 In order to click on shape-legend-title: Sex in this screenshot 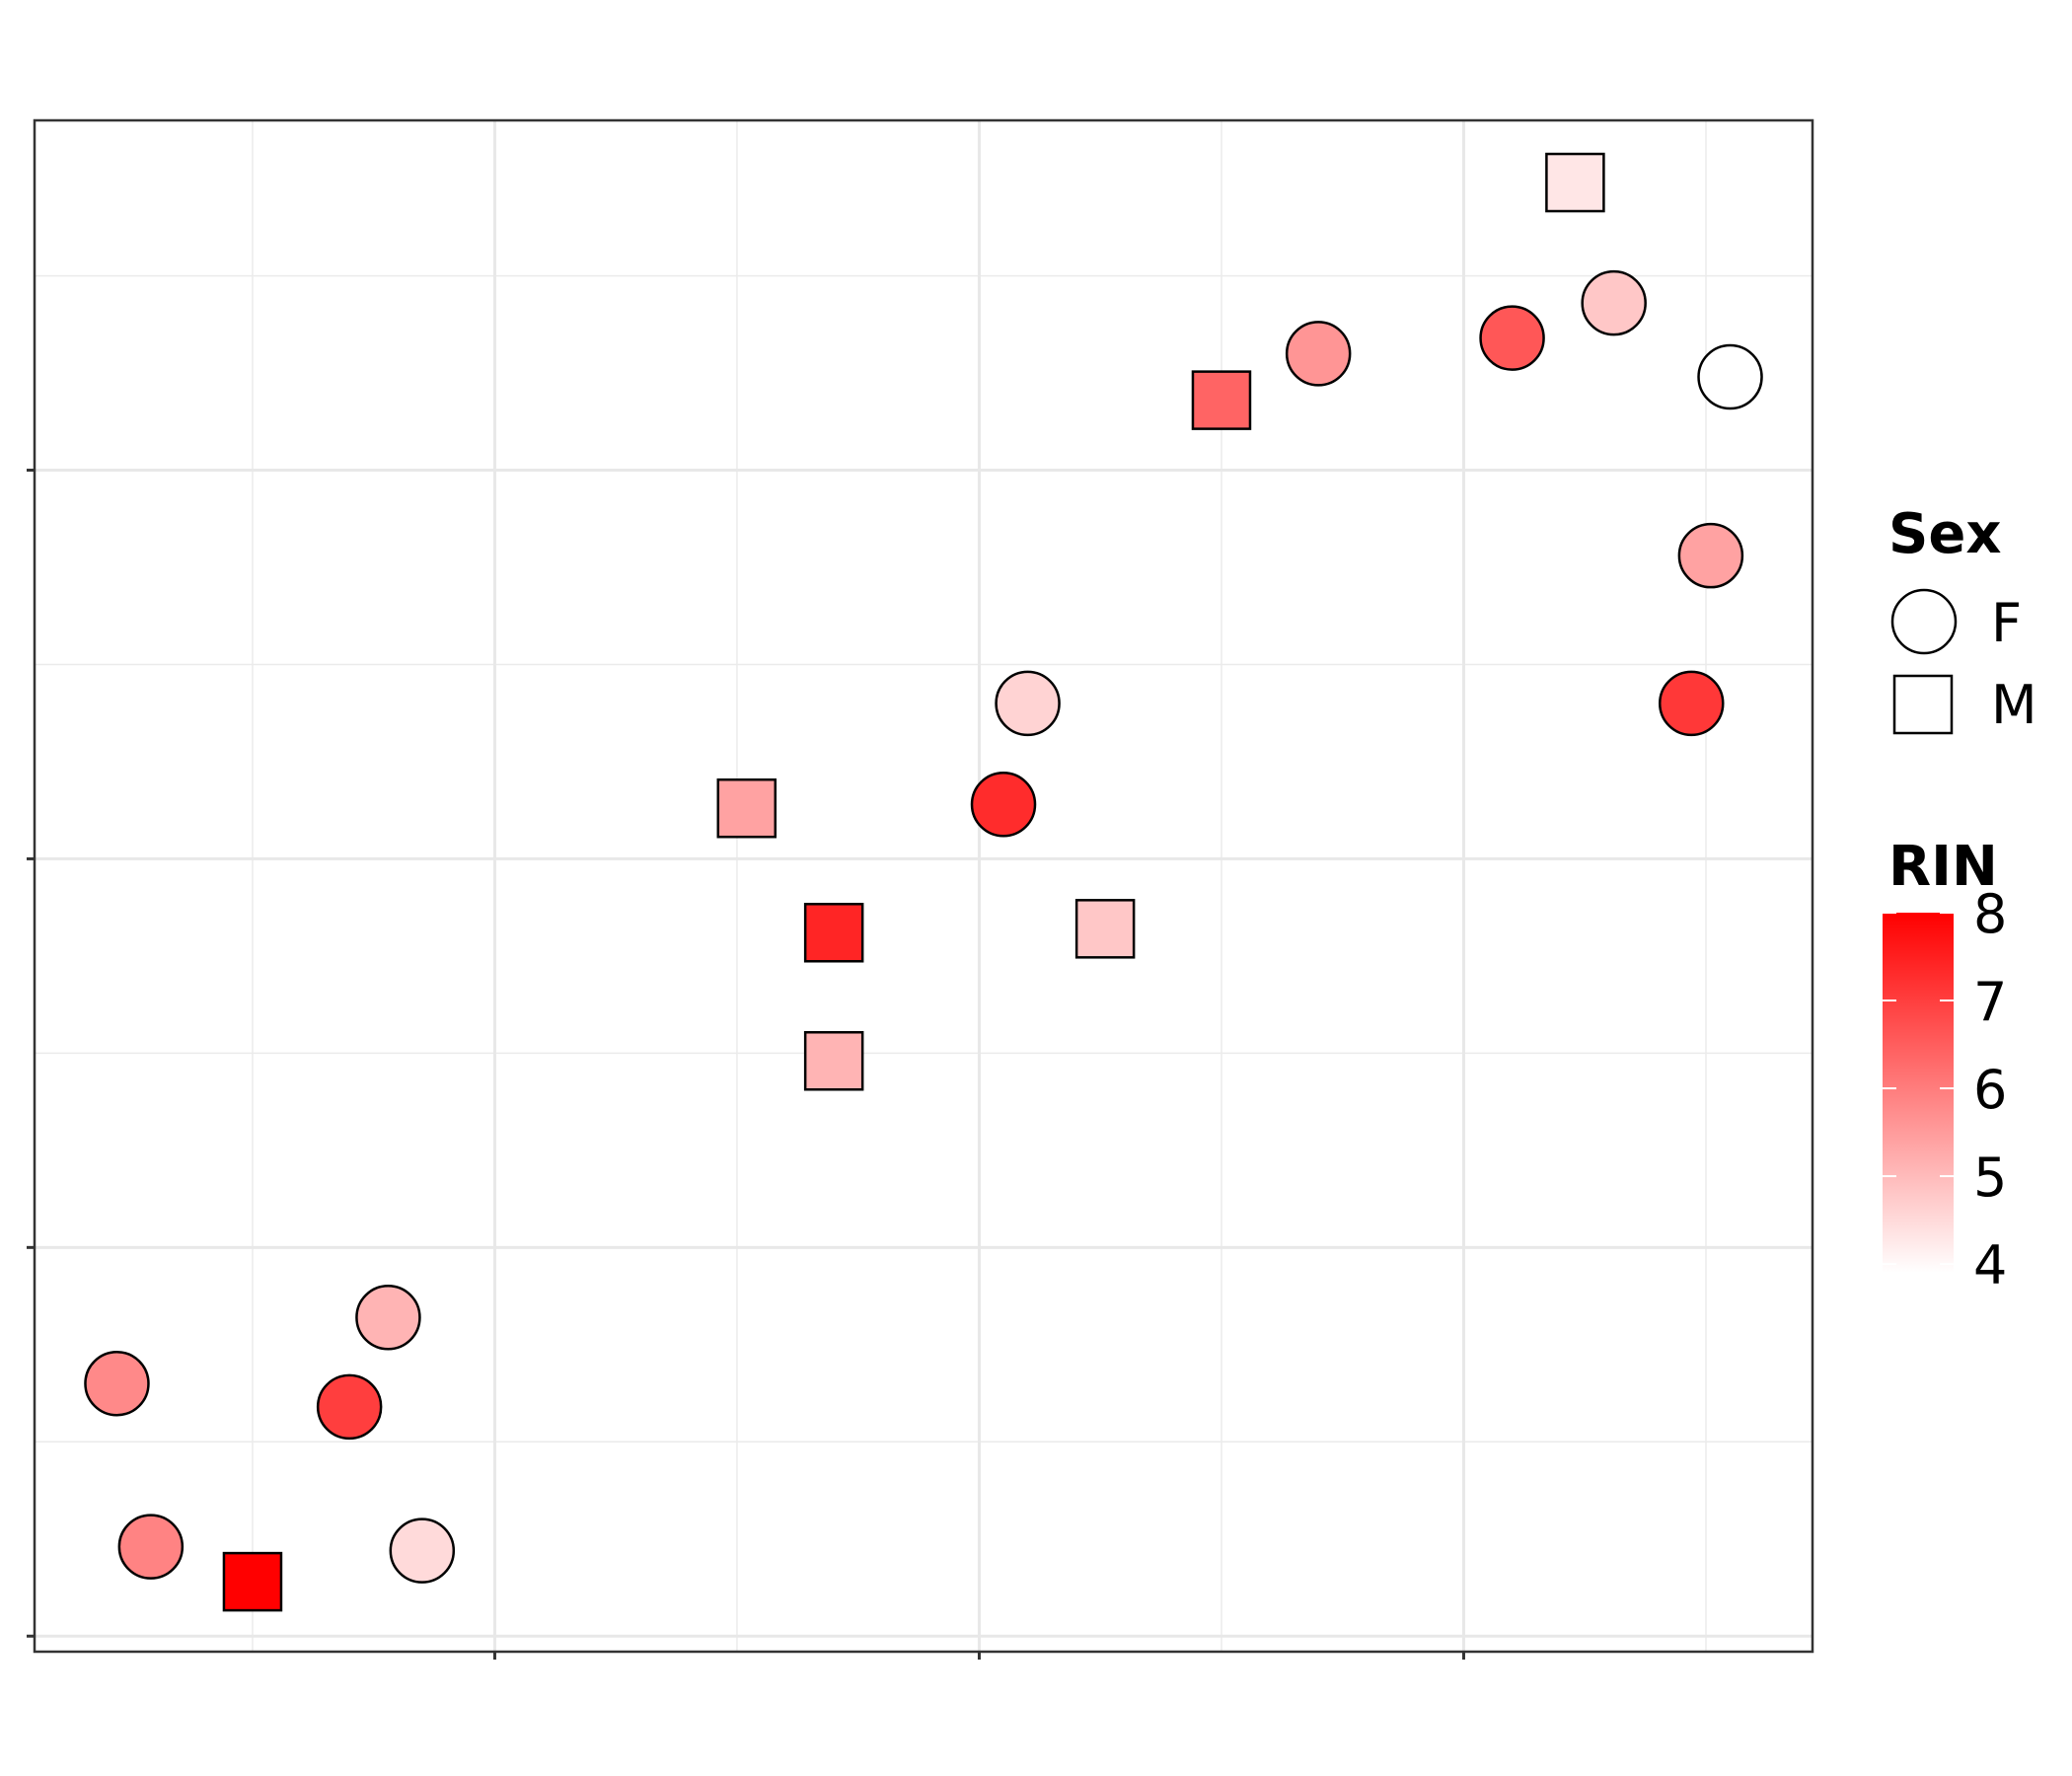, I will do `click(1944, 534)`.